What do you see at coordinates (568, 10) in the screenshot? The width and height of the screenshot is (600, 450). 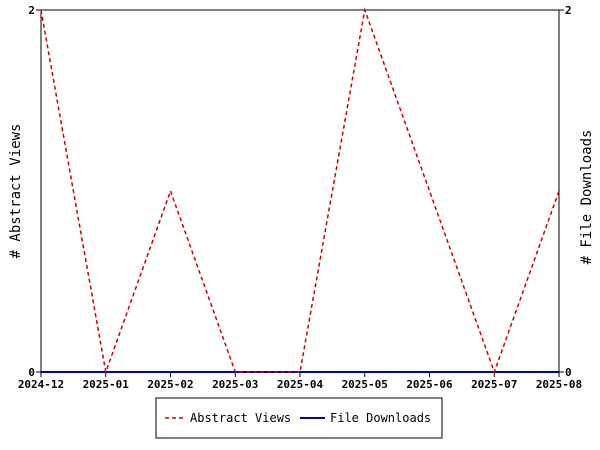 I see `y-tick-label-right: 2` at bounding box center [568, 10].